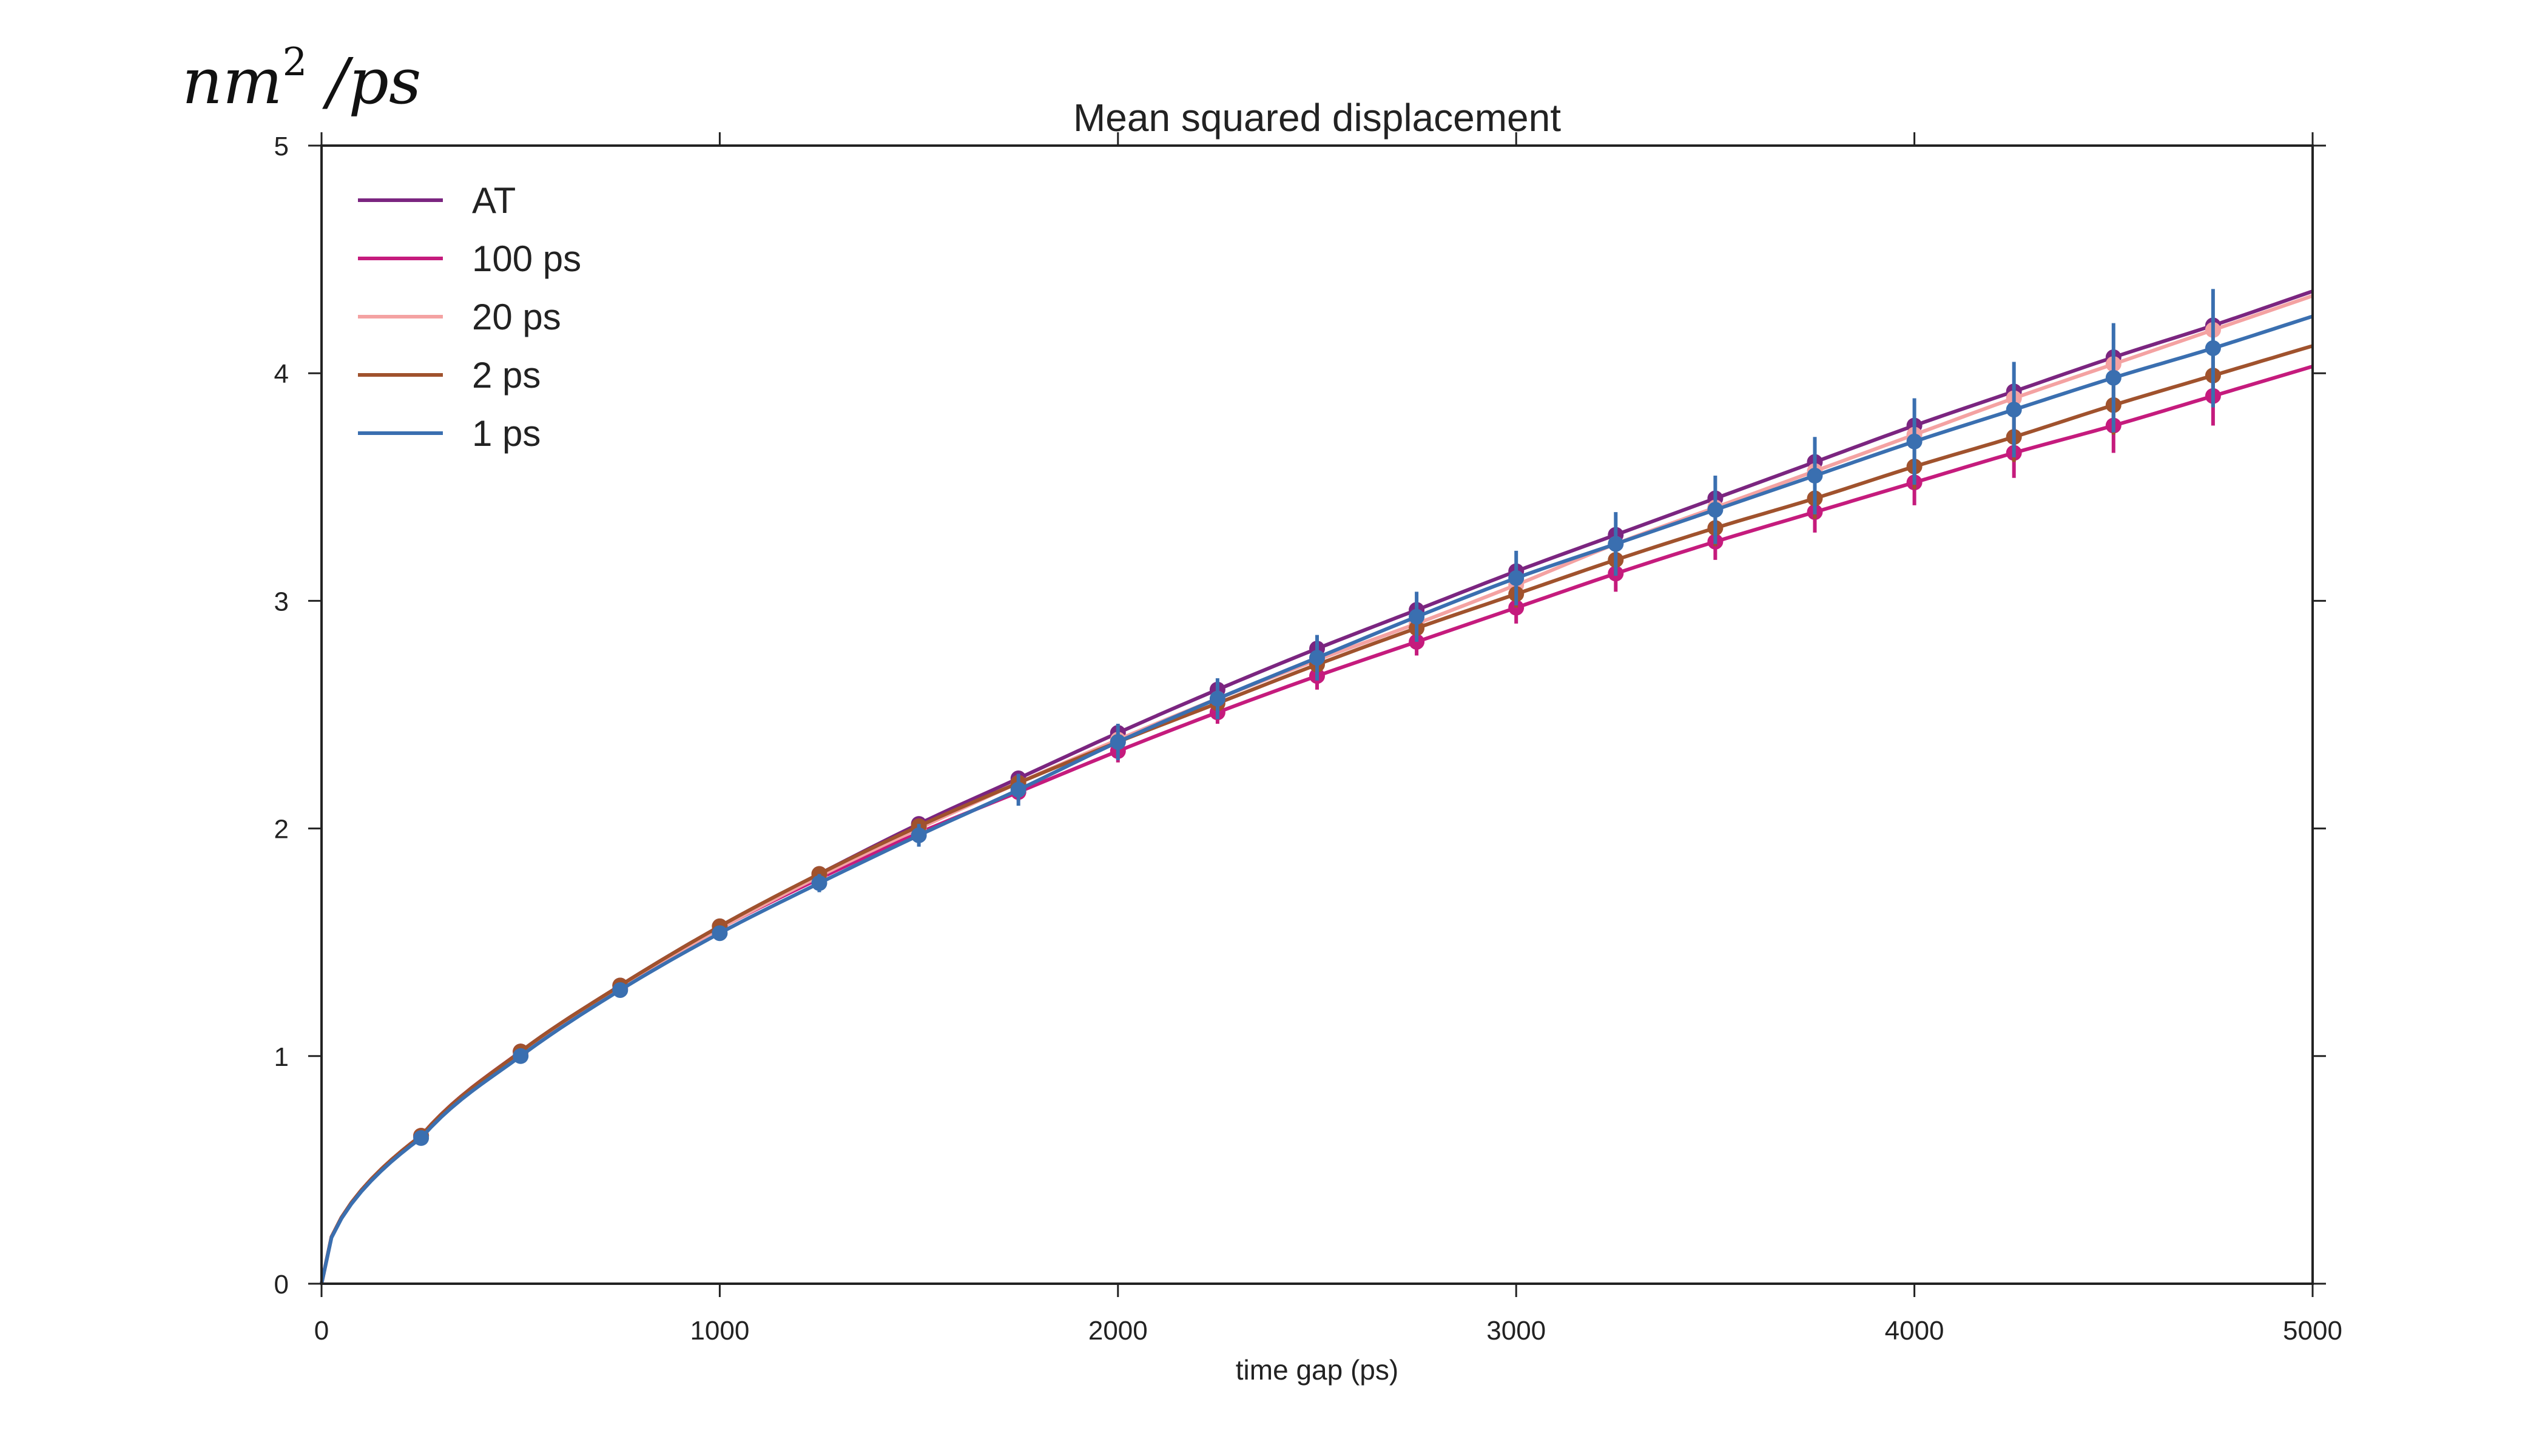  Describe the element at coordinates (1118, 1331) in the screenshot. I see `x-tick-label-2: 2000` at that location.